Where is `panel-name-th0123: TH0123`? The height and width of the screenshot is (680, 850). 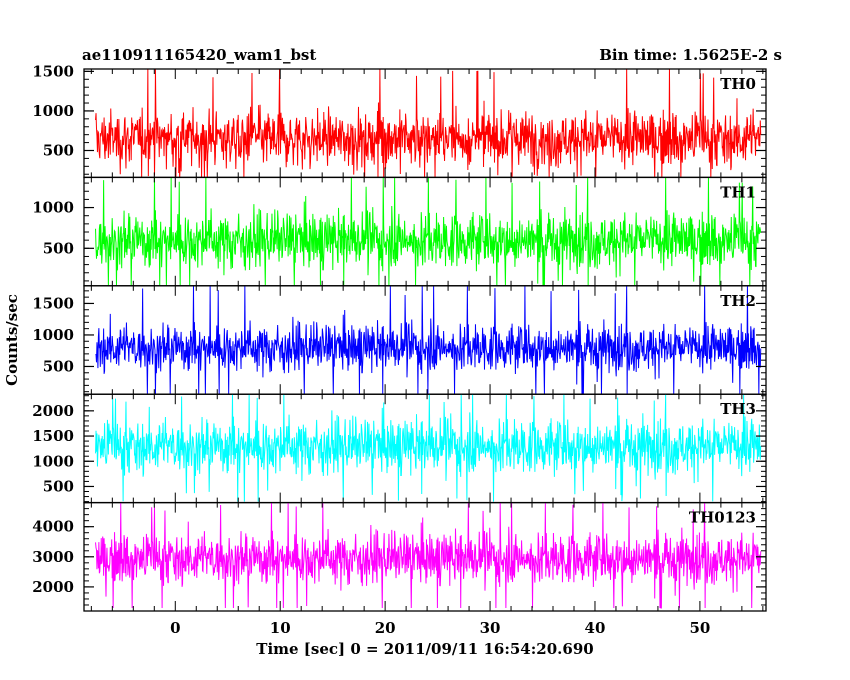
panel-name-th0123: TH0123 is located at coordinates (722, 518).